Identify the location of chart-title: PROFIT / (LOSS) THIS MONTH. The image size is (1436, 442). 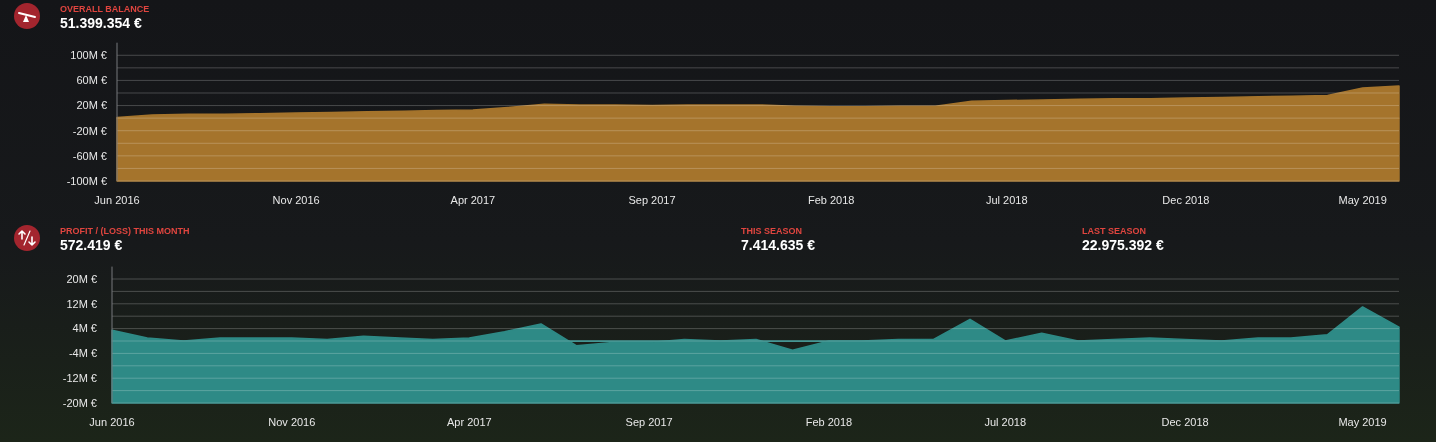
(125, 231).